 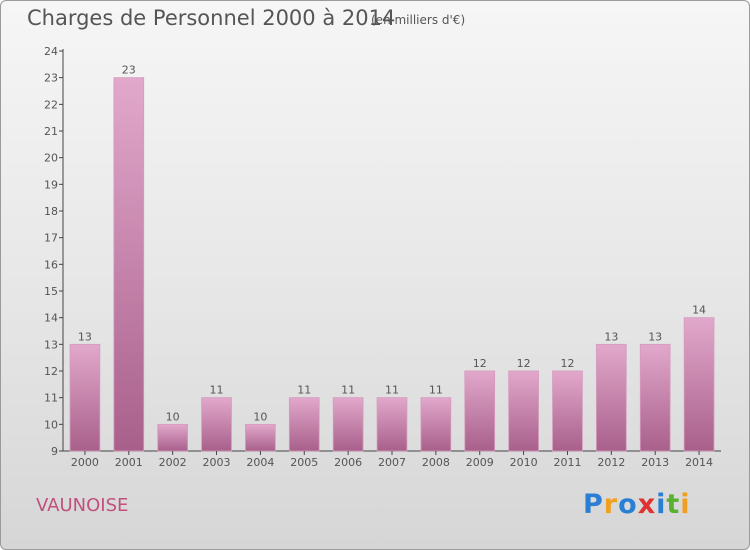 What do you see at coordinates (567, 462) in the screenshot?
I see `x-tick-label: 2011` at bounding box center [567, 462].